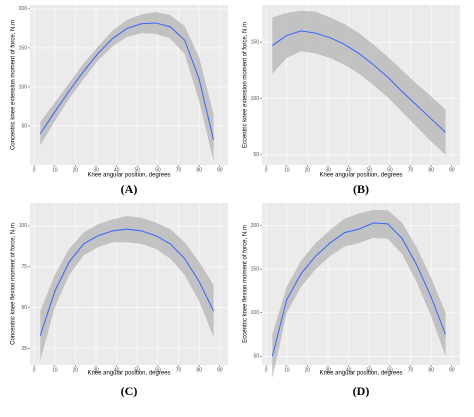 This screenshot has height=417, width=474. What do you see at coordinates (361, 189) in the screenshot?
I see `panel-label: (B)` at bounding box center [361, 189].